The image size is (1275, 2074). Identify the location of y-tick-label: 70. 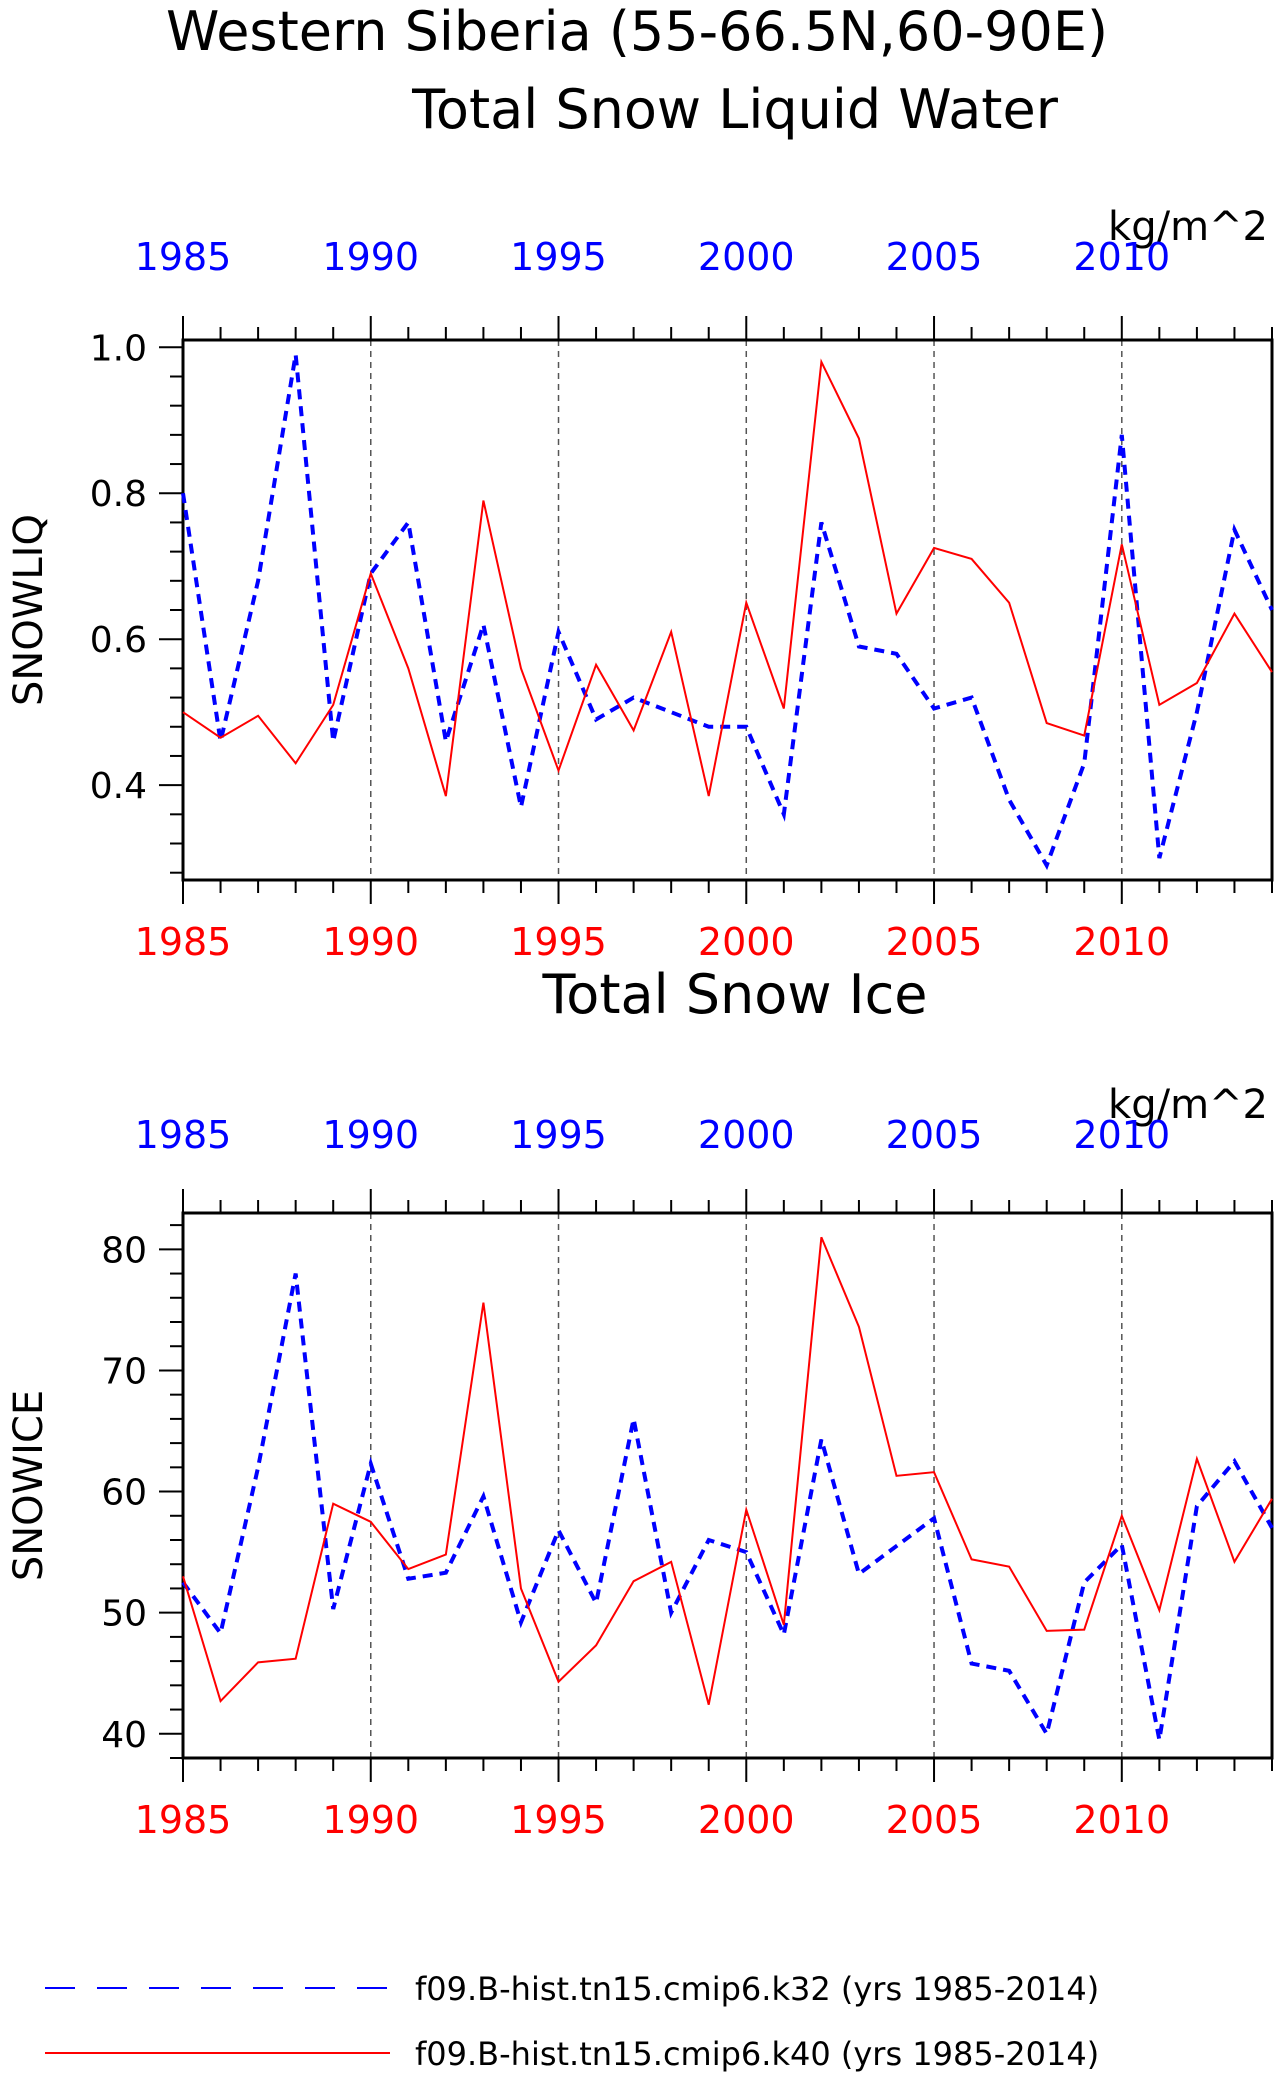
(124, 1371).